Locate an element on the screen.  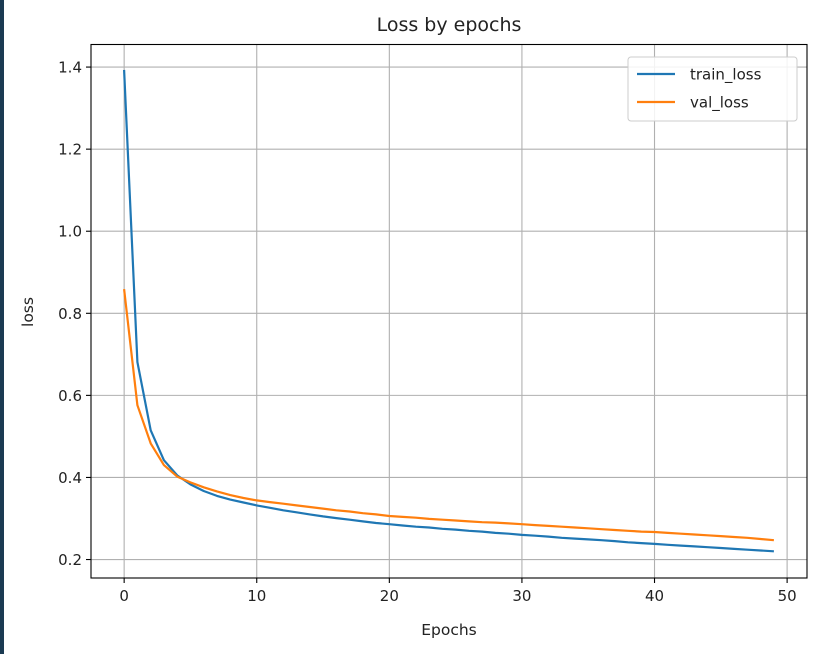
x-tick-label: 40 is located at coordinates (654, 596).